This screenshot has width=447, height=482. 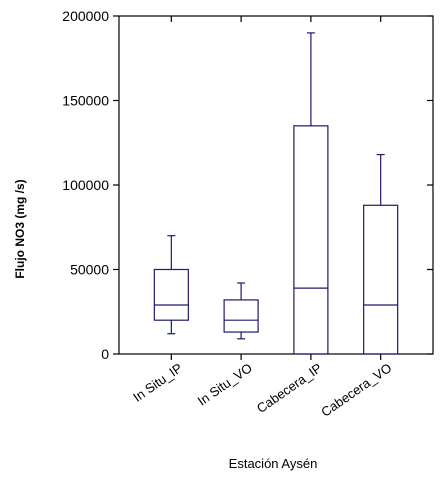 What do you see at coordinates (289, 388) in the screenshot?
I see `x-tick-label: Cabecera_IP` at bounding box center [289, 388].